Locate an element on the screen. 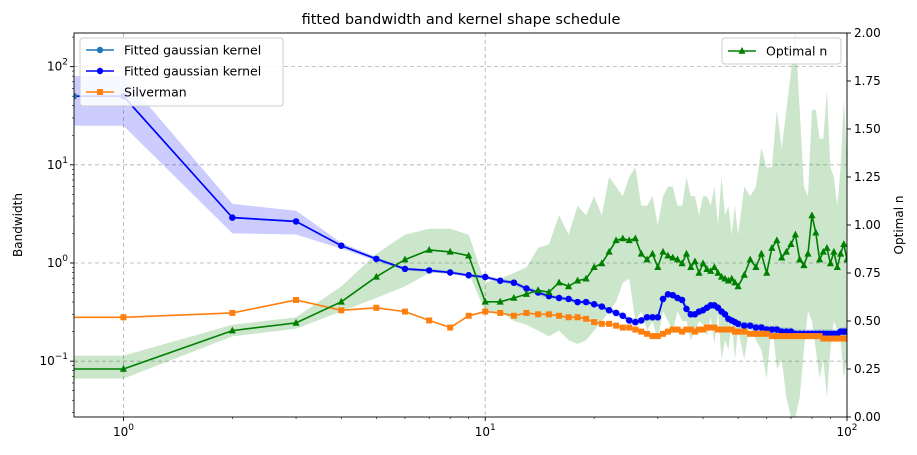  y-tick-label: 10¹ is located at coordinates (57, 164).